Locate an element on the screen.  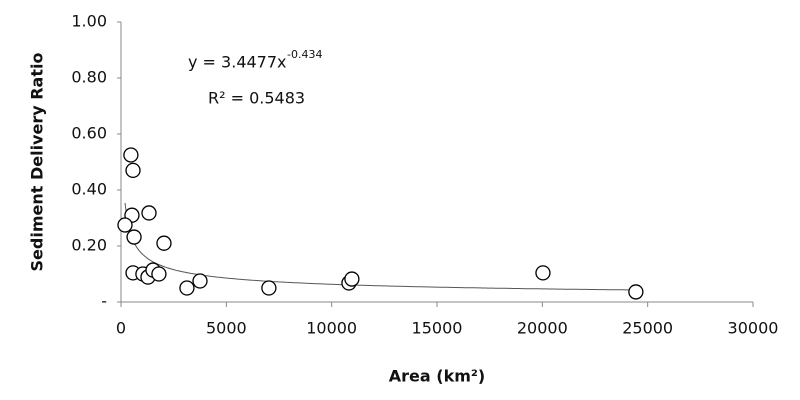
x-tick-label: 5000 is located at coordinates (226, 328).